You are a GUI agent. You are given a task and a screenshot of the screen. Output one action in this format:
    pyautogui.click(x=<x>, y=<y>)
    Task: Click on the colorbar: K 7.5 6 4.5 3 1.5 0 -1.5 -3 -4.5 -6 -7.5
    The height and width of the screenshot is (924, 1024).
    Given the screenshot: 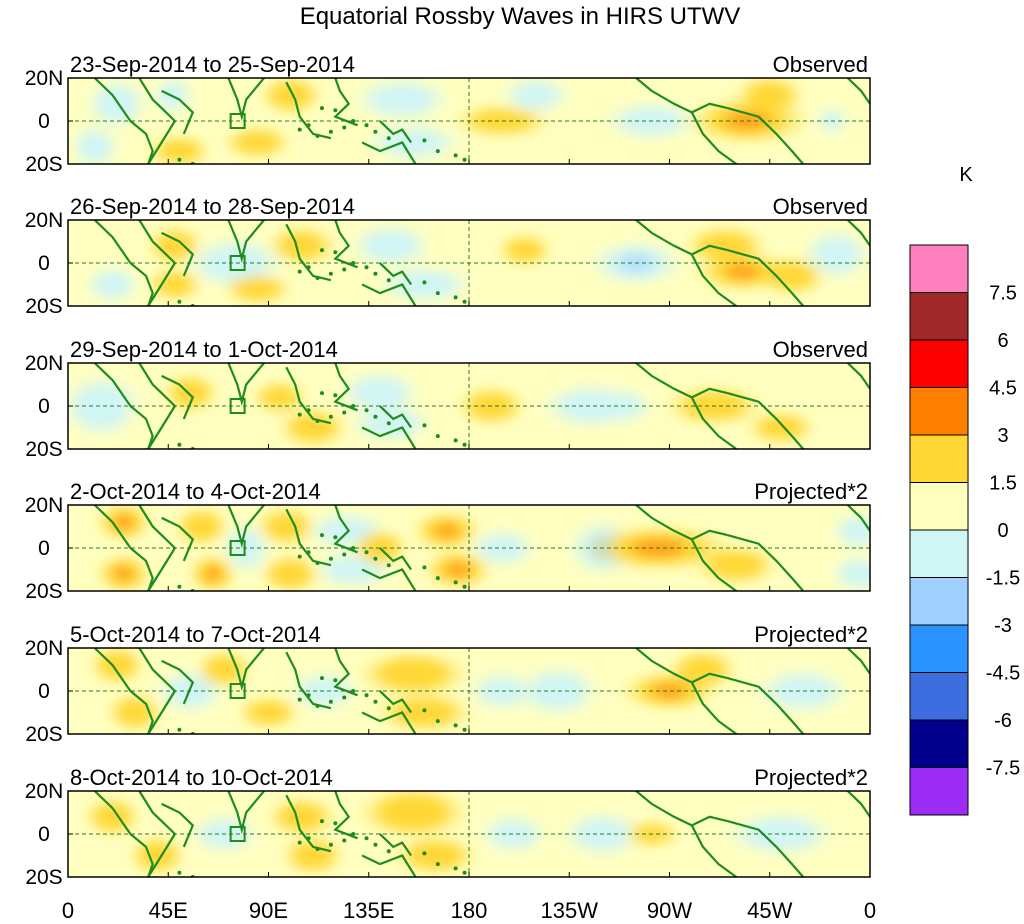 What is the action you would take?
    pyautogui.click(x=964, y=490)
    